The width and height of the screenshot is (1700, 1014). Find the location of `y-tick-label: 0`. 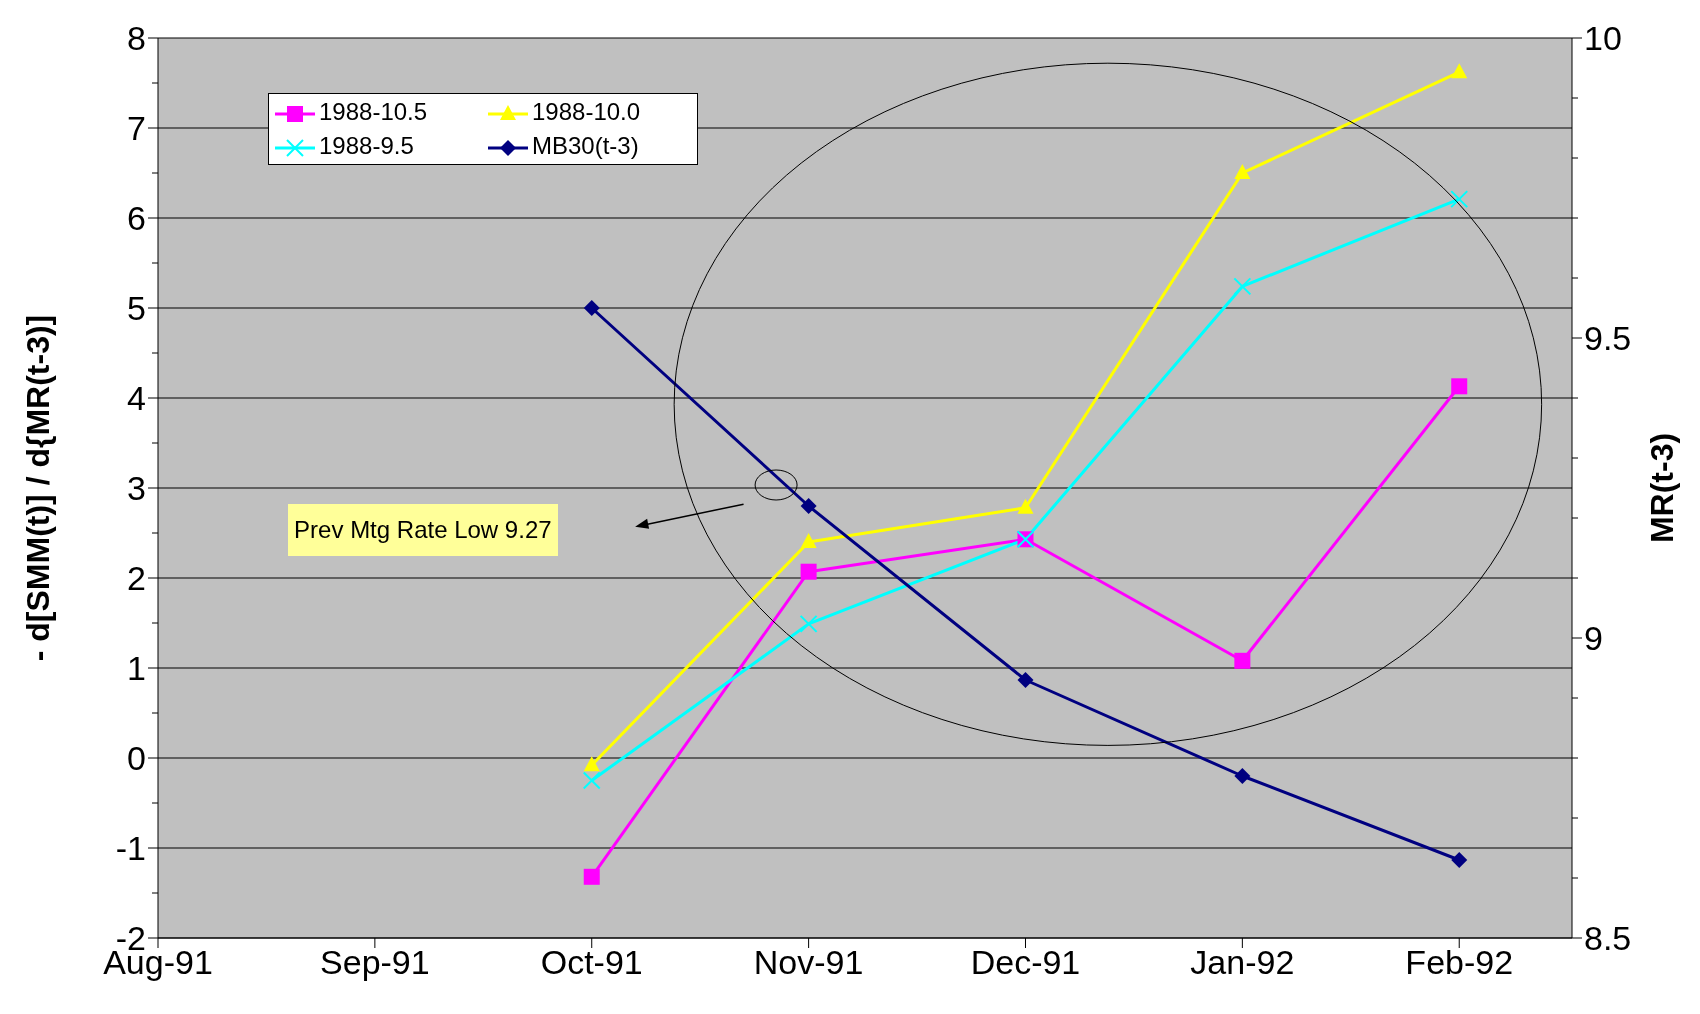

y-tick-label: 0 is located at coordinates (136, 758).